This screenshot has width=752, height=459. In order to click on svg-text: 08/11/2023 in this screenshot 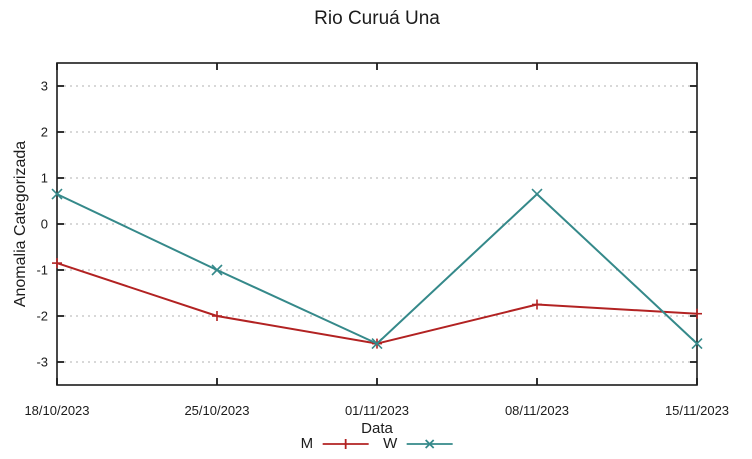, I will do `click(537, 410)`.